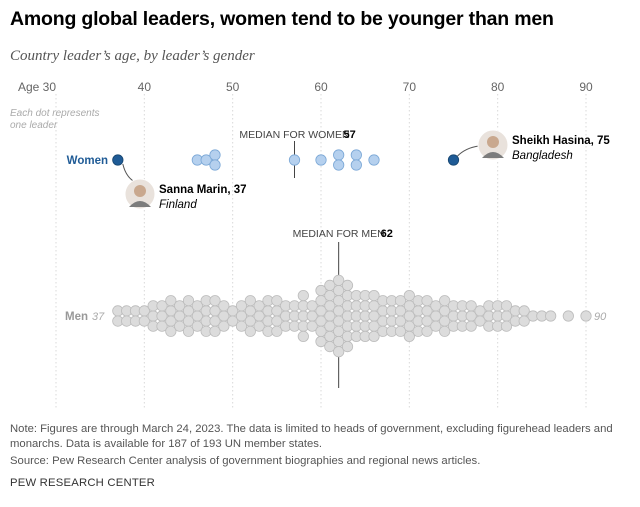 Image resolution: width=640 pixels, height=507 pixels. Describe the element at coordinates (140, 204) in the screenshot. I see `avatar-icon-1-body` at that location.